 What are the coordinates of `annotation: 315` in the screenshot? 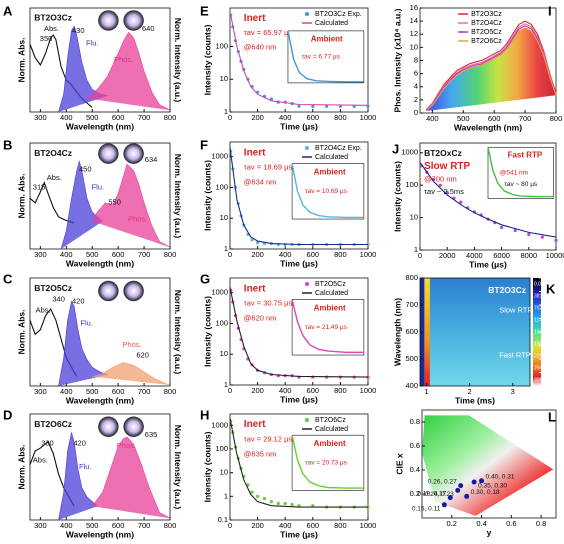 It's located at (39, 187).